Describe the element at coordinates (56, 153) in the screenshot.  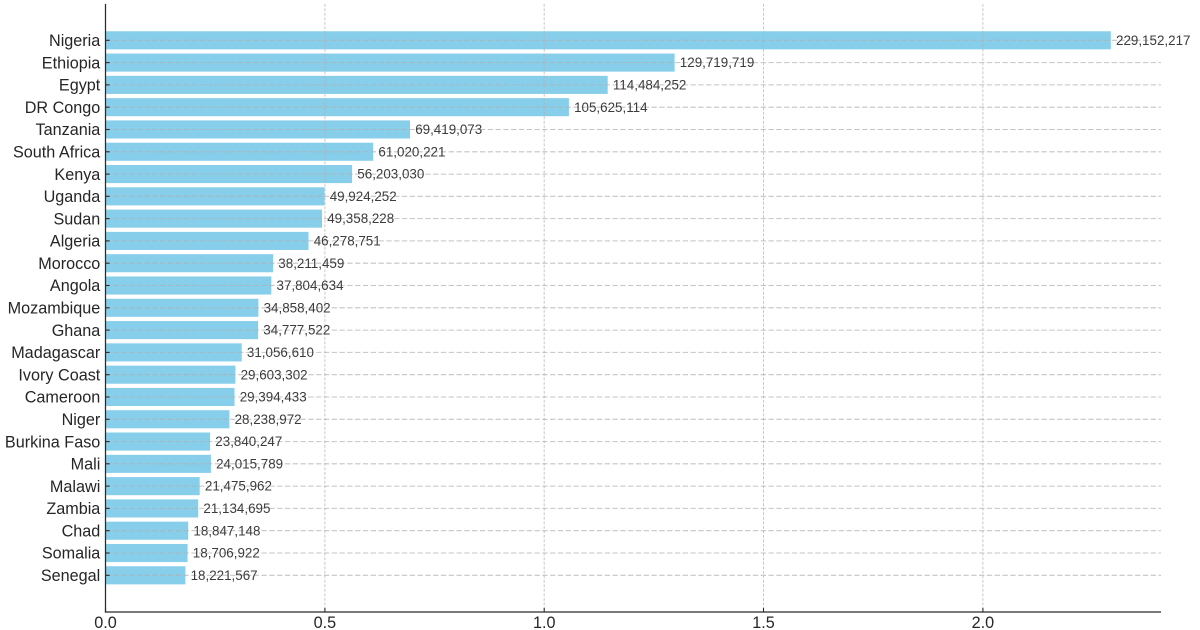
I see `svg-text: South Africa` at that location.